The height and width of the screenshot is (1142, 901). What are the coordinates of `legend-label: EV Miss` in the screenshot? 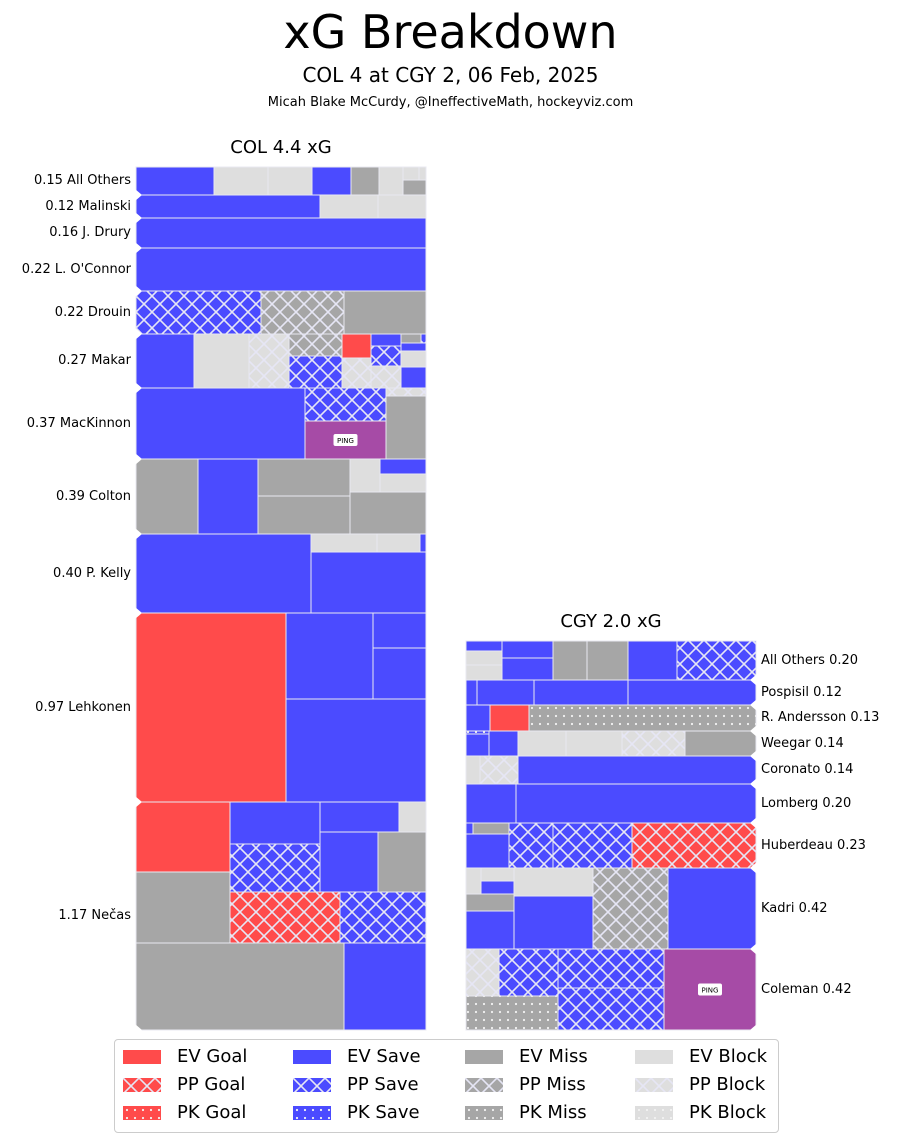 It's located at (553, 1056).